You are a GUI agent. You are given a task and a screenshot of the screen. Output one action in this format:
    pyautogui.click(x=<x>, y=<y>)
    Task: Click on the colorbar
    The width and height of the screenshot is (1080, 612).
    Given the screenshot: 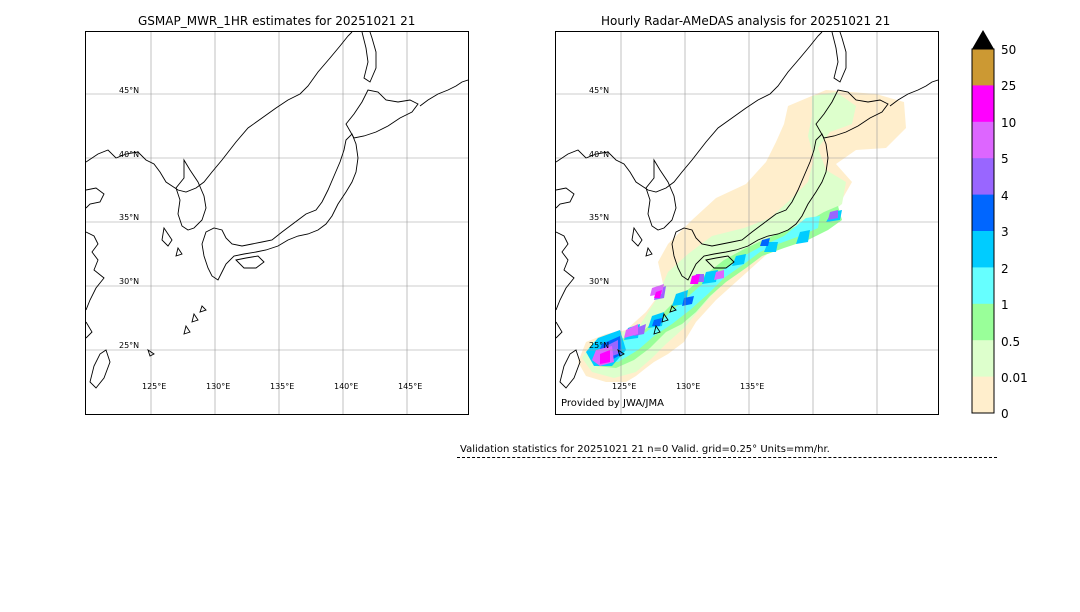 What is the action you would take?
    pyautogui.click(x=983, y=222)
    